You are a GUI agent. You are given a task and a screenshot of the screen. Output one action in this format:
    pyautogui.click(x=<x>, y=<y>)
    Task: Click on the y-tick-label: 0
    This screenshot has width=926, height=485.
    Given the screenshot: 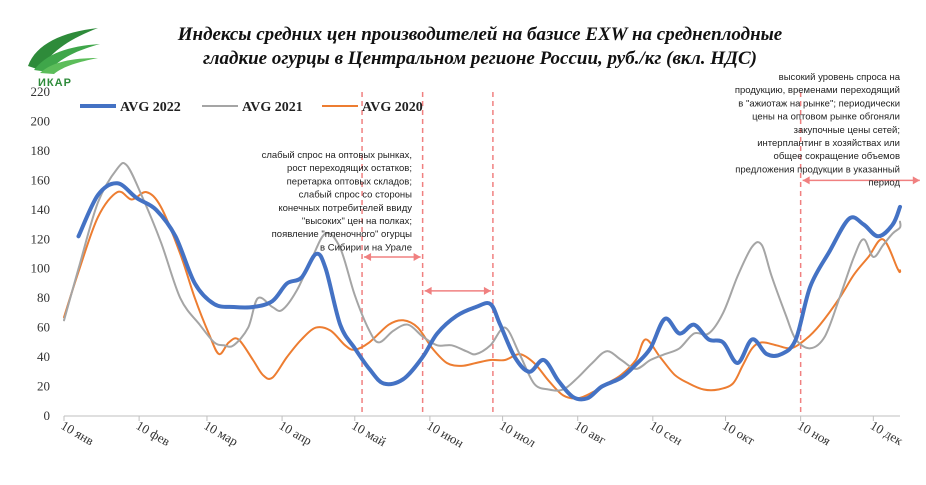 What is the action you would take?
    pyautogui.click(x=47, y=415)
    